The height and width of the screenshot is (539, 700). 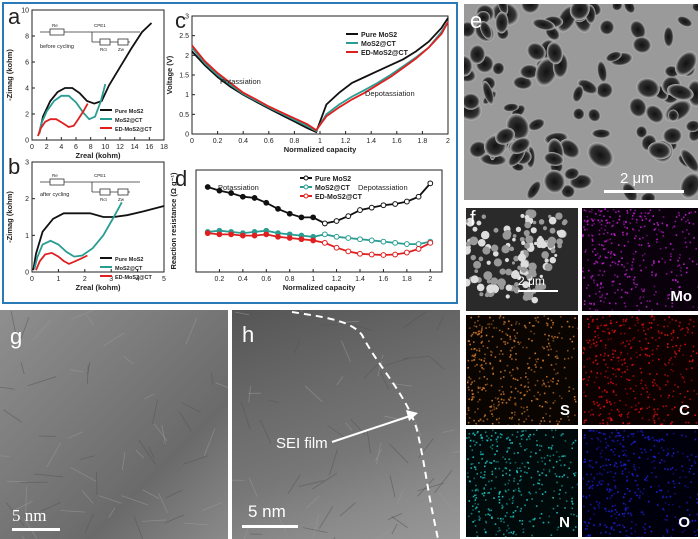 What do you see at coordinates (27, 236) in the screenshot?
I see `y-tick-label-b: 1` at bounding box center [27, 236].